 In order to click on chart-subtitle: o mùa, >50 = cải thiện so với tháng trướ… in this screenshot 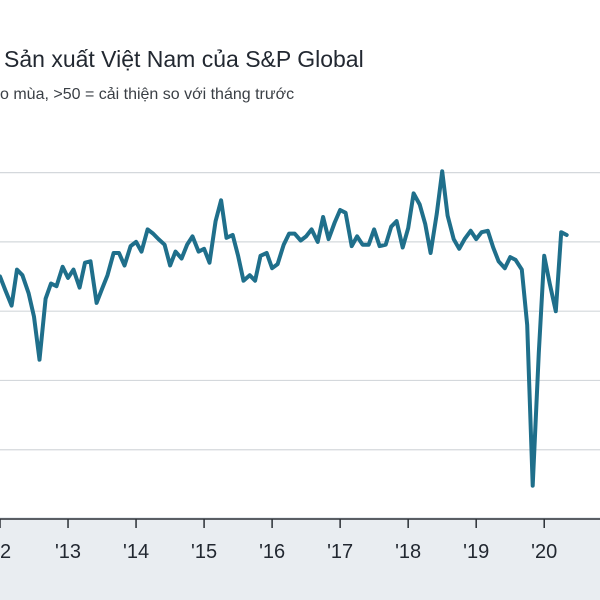, I will do `click(147, 94)`.